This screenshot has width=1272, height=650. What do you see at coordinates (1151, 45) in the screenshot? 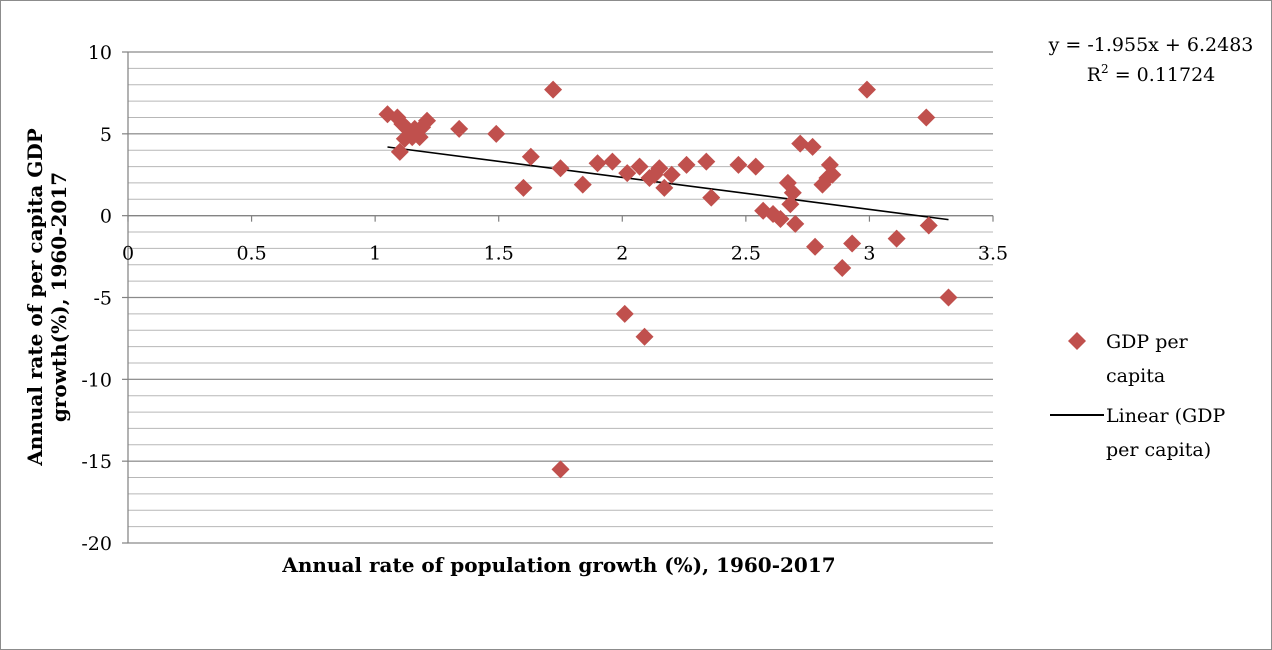
I see `trendline-equation: y = -1.955x + 6.2483` at bounding box center [1151, 45].